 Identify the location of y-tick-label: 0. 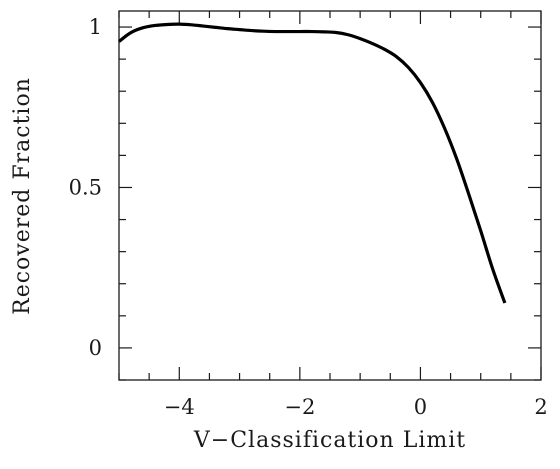
(95, 348).